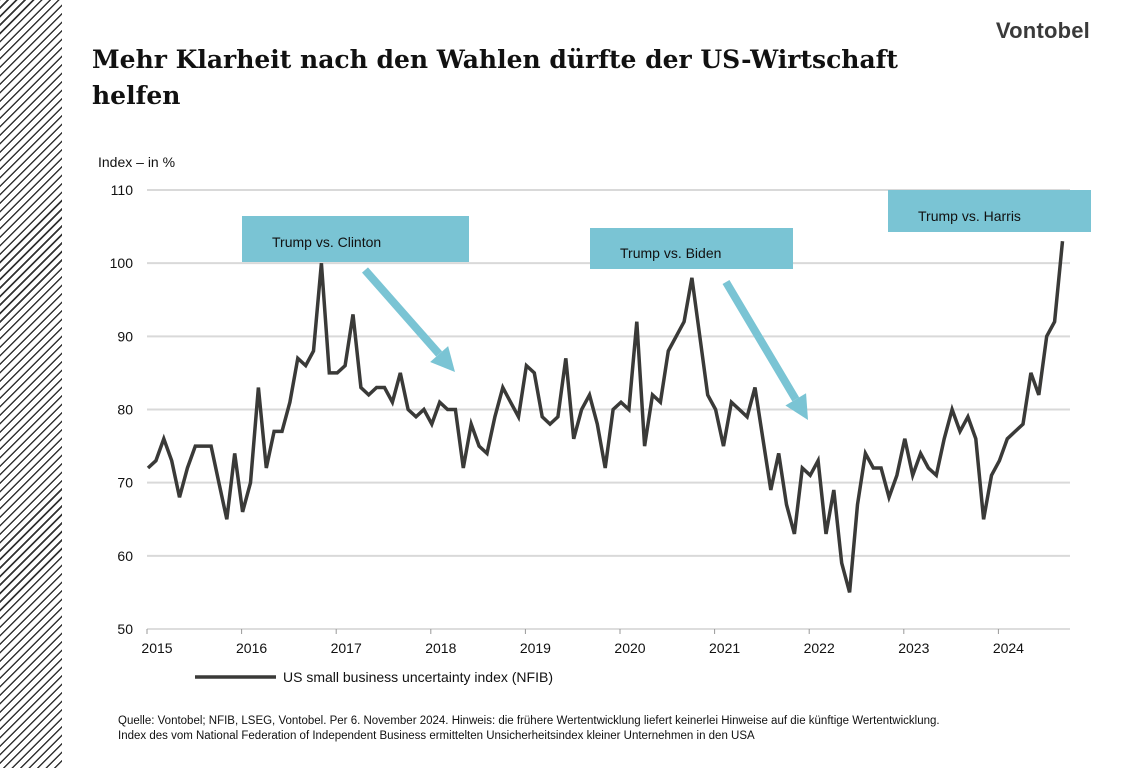 The width and height of the screenshot is (1122, 768). Describe the element at coordinates (125, 336) in the screenshot. I see `y-tick-label: 90` at that location.